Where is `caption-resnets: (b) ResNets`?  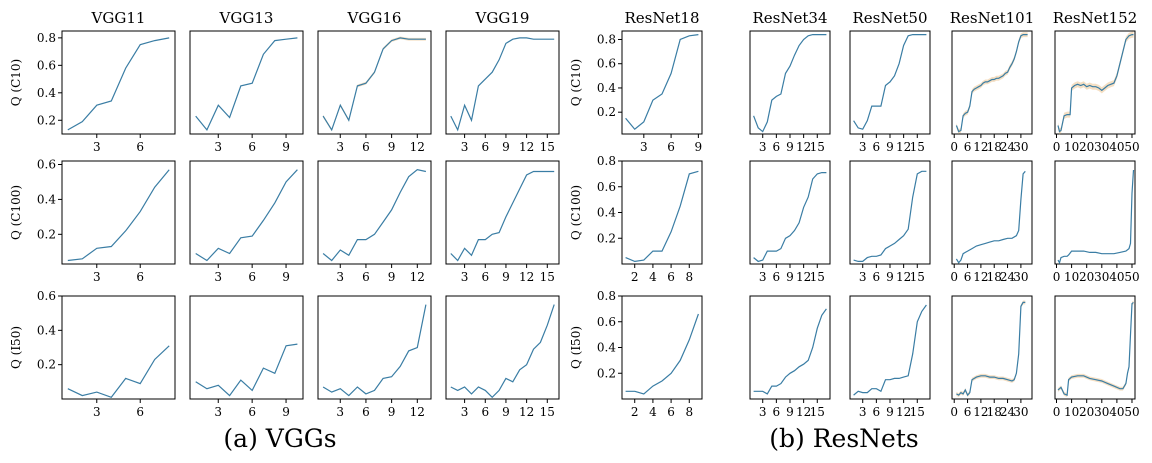
caption-resnets: (b) ResNets is located at coordinates (843, 438).